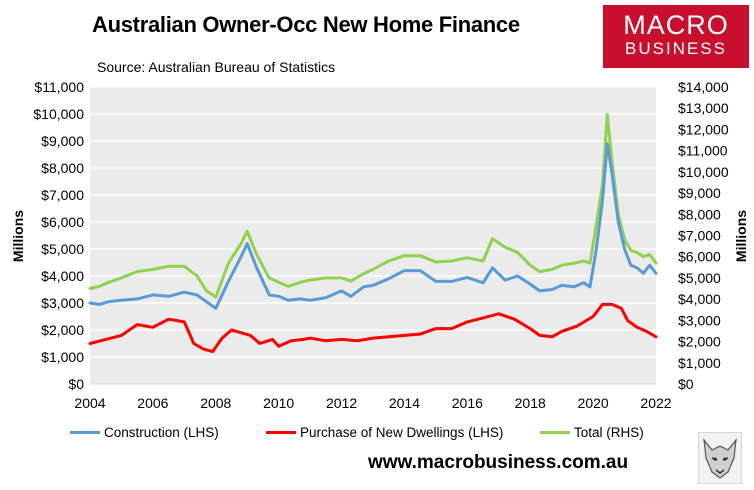 The width and height of the screenshot is (754, 490). I want to click on left-axis-label: Millions, so click(18, 236).